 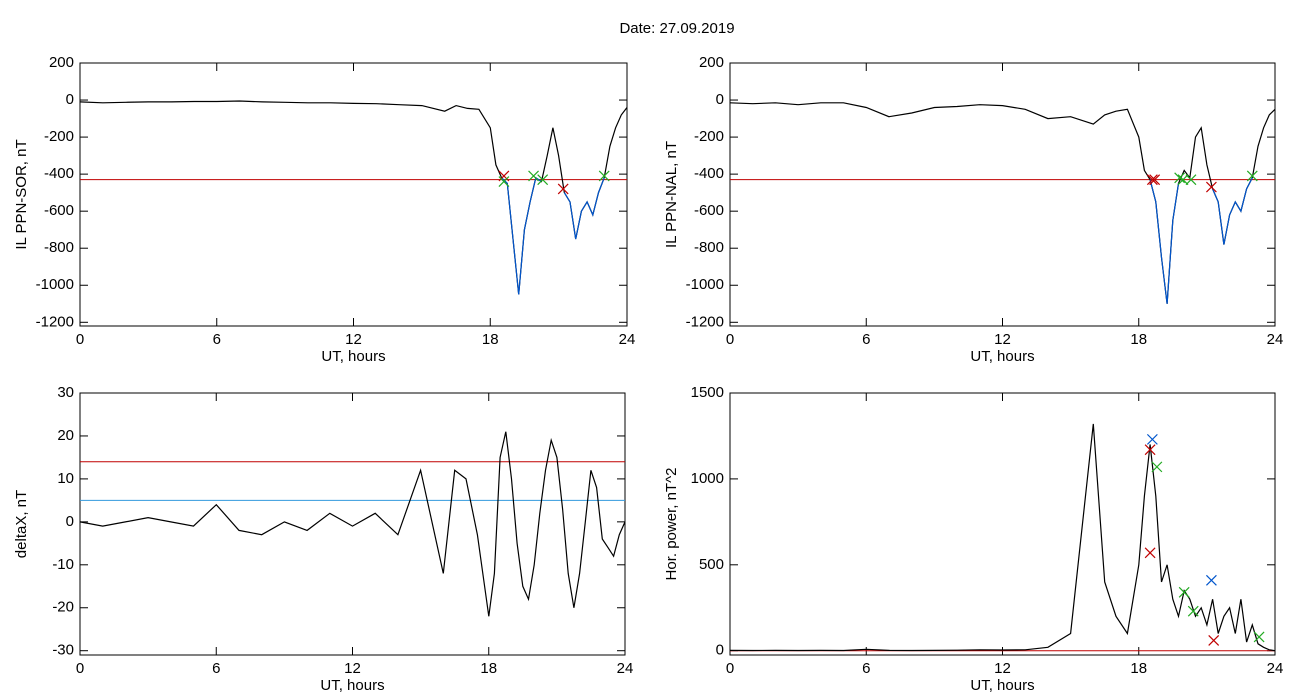 What do you see at coordinates (21, 524) in the screenshot?
I see `y-axis-label: deltaX, nT` at bounding box center [21, 524].